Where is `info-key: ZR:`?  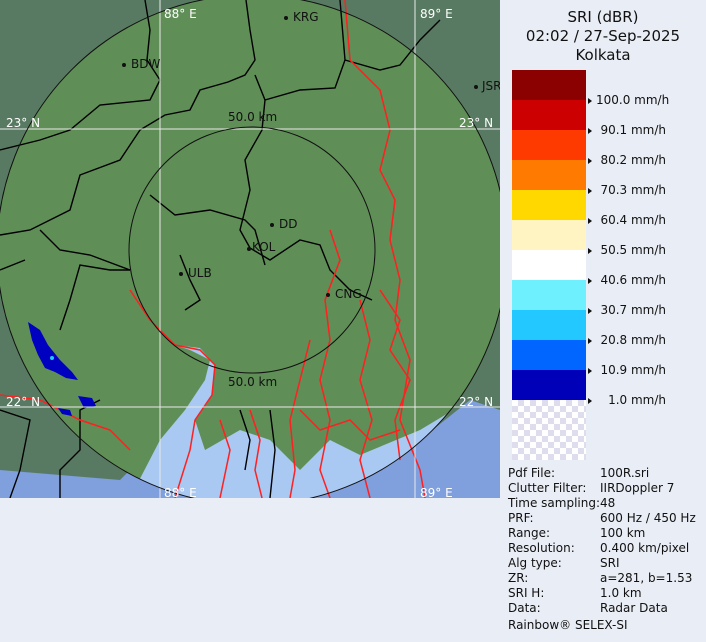 info-key: ZR: is located at coordinates (518, 578).